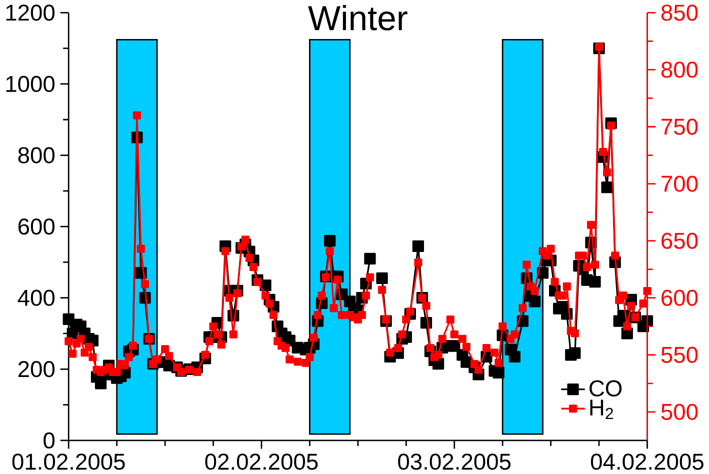 The image size is (709, 474). Describe the element at coordinates (36, 155) in the screenshot. I see `y-tick-label: 800` at that location.